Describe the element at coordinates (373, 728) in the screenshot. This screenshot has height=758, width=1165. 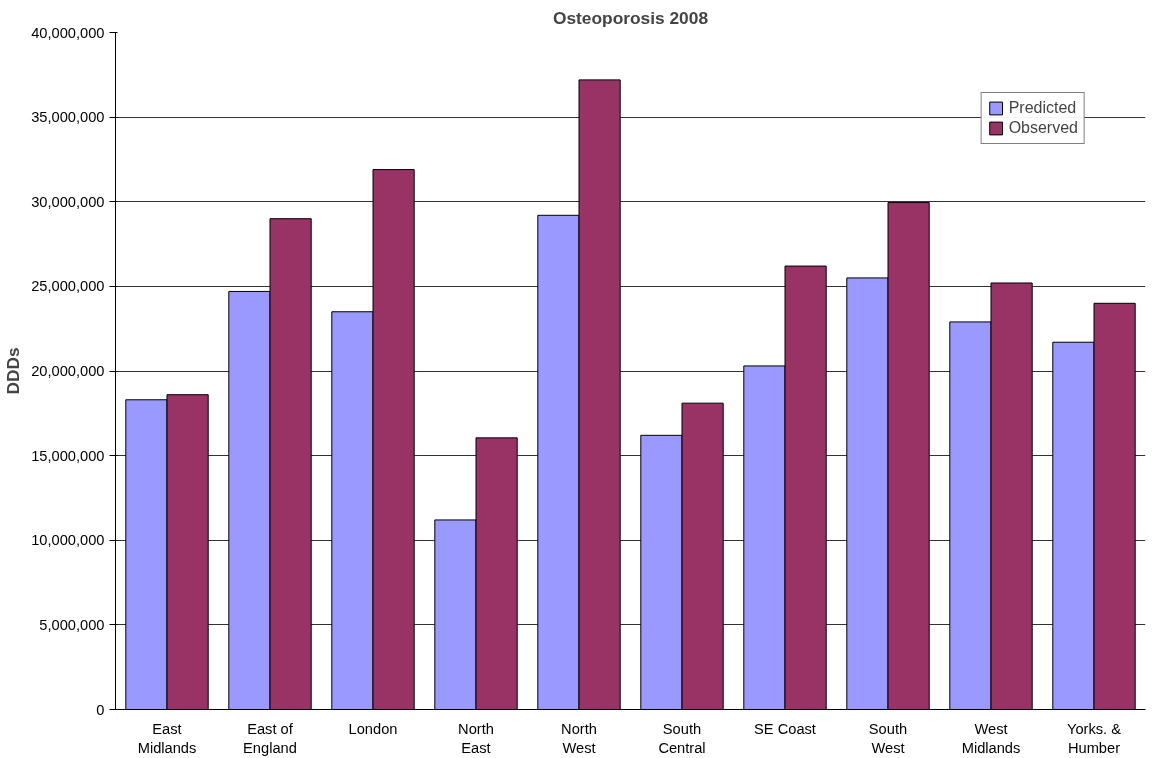
I see `x-tick-label: London` at that location.